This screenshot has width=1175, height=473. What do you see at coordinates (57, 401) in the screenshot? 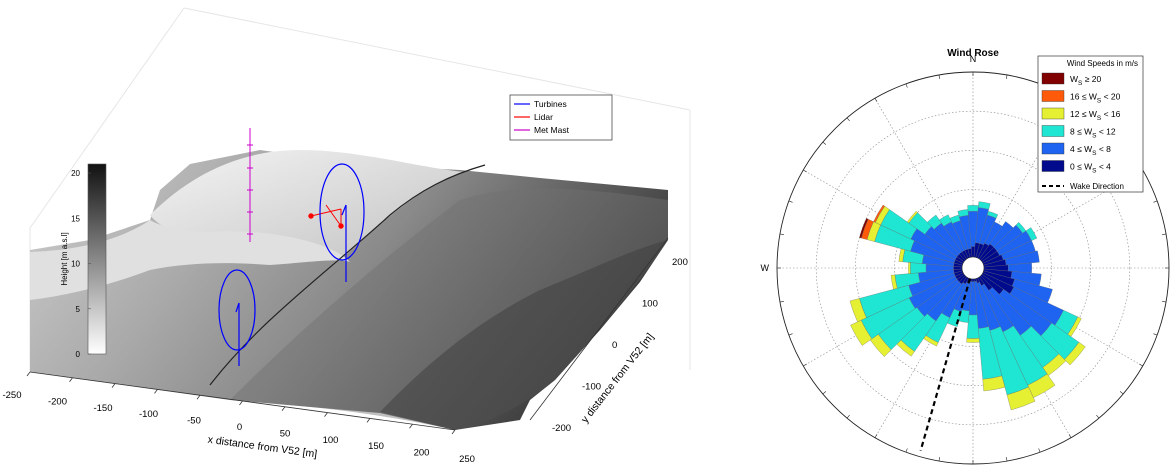
I see `x-tick-label: -200` at bounding box center [57, 401].